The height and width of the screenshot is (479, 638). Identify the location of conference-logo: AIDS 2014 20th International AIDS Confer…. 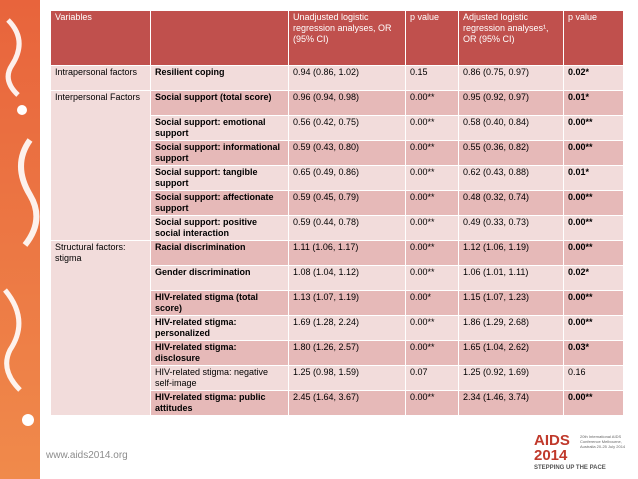
(575, 454).